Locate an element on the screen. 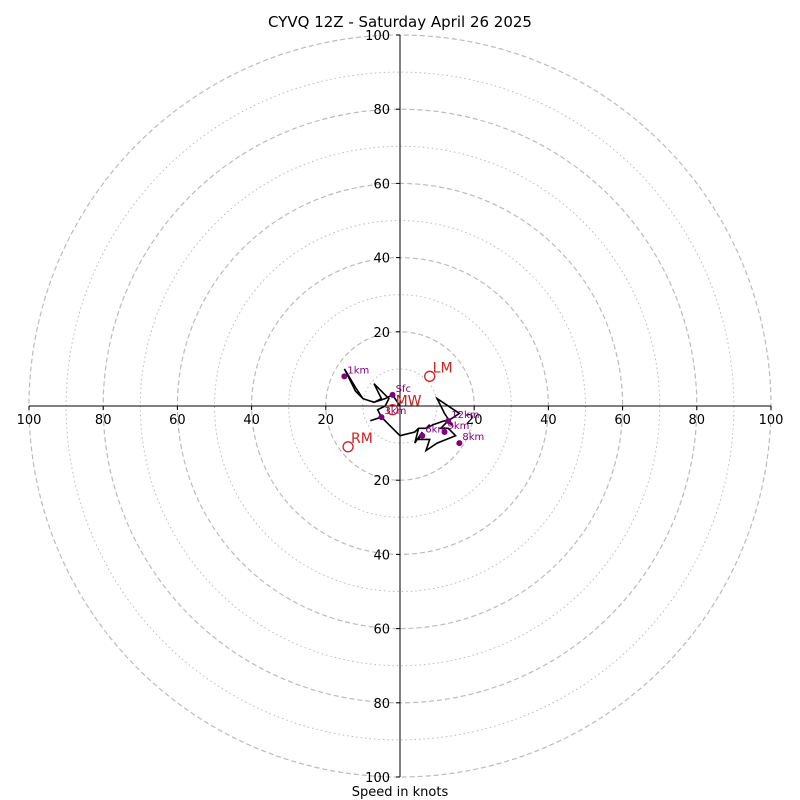 Image resolution: width=800 pixels, height=800 pixels. height-label-sfc: Sfc is located at coordinates (403, 389).